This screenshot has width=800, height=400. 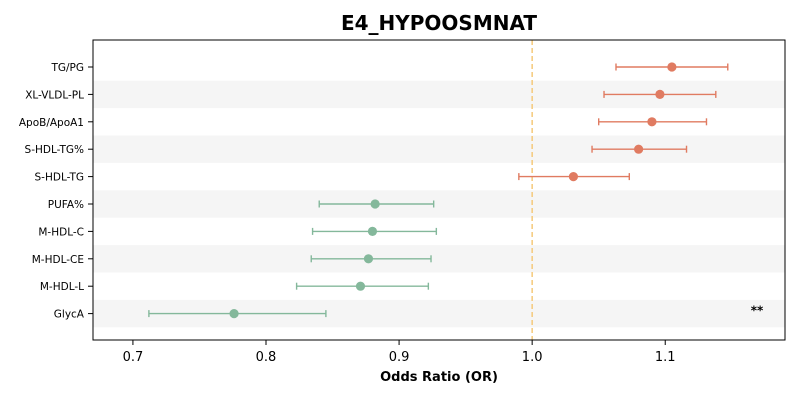 What do you see at coordinates (54, 150) in the screenshot?
I see `y-tick-label: S-HDL-TG%` at bounding box center [54, 150].